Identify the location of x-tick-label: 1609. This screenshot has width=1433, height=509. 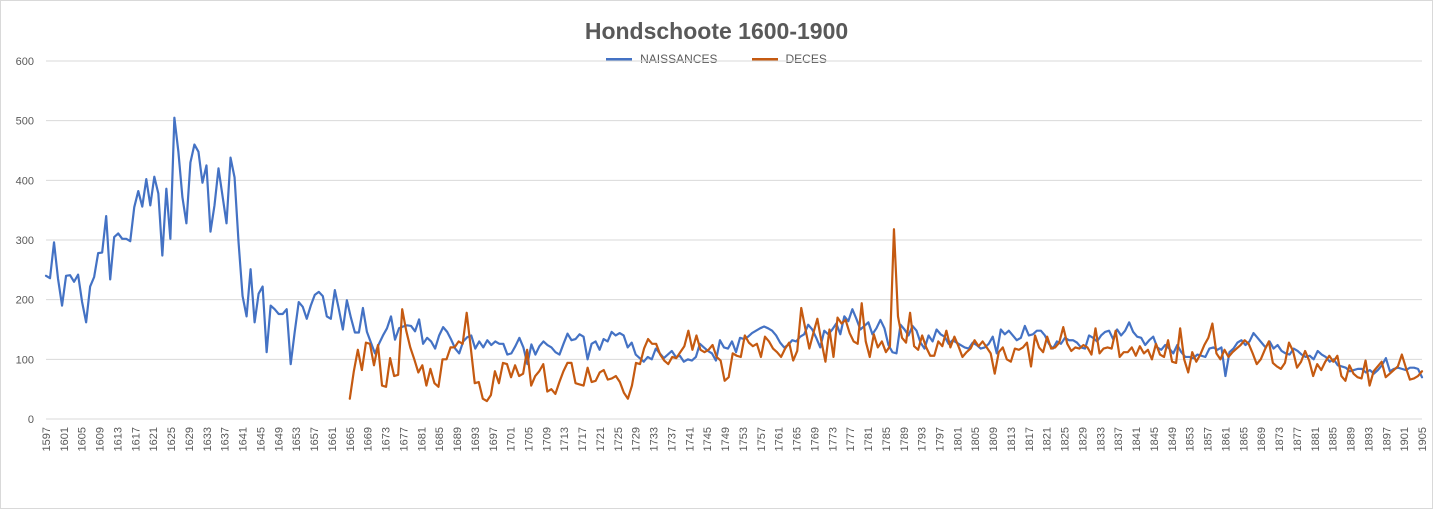
(101, 439).